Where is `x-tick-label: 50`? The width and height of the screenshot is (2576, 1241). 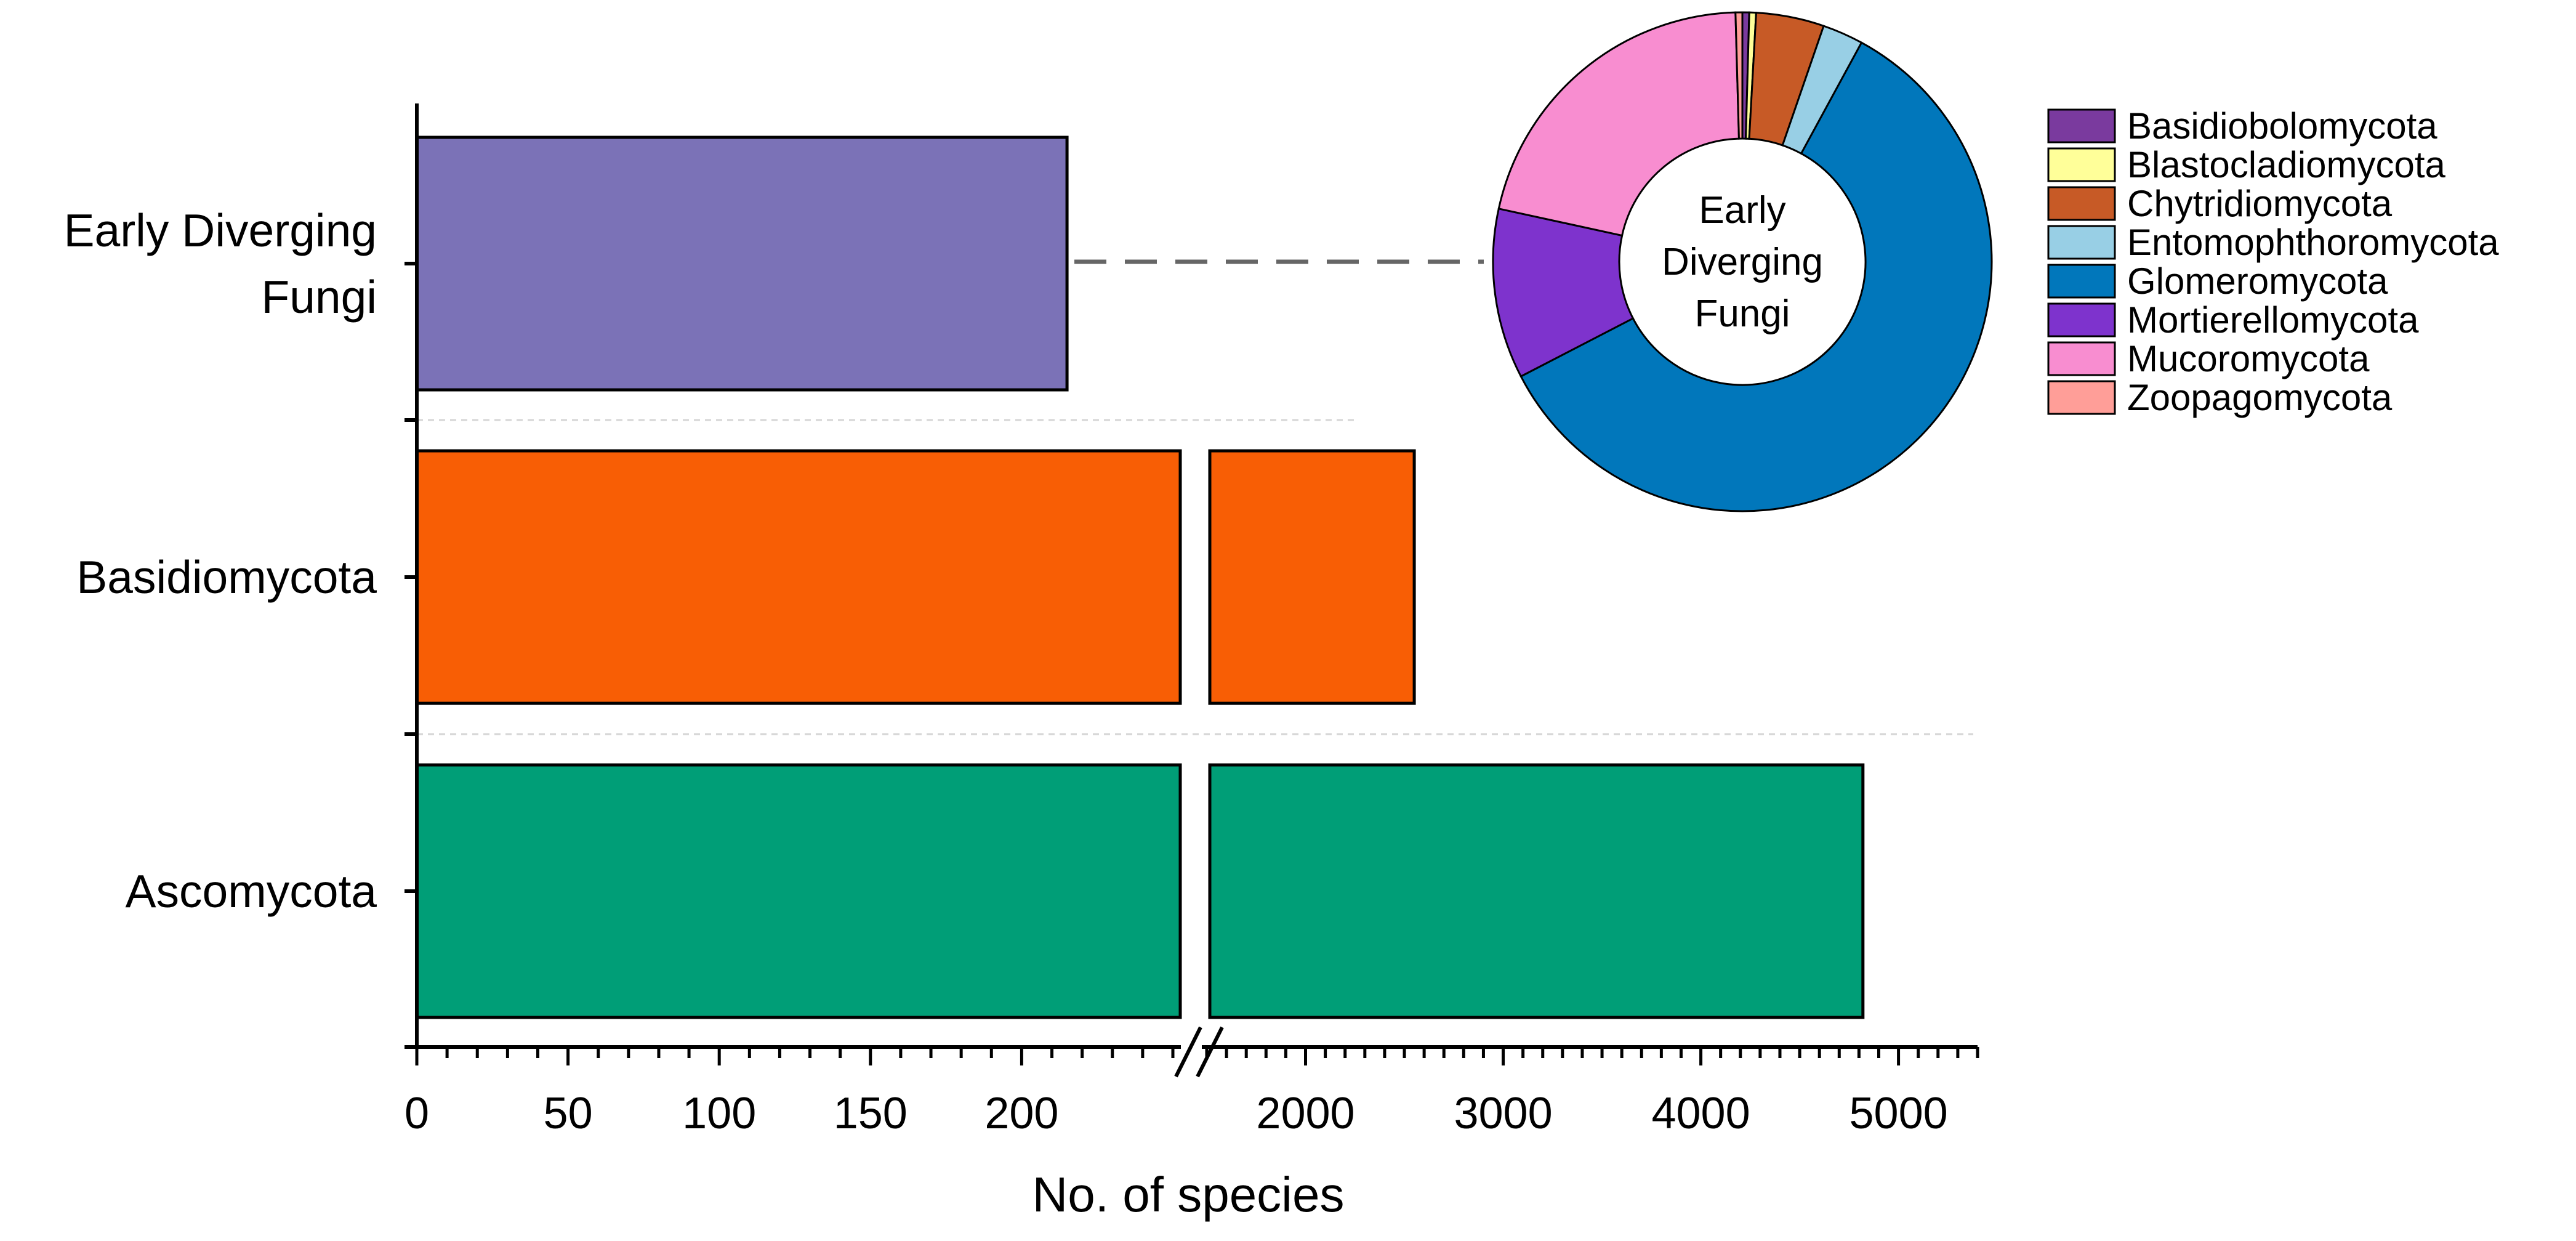
x-tick-label: 50 is located at coordinates (568, 1113).